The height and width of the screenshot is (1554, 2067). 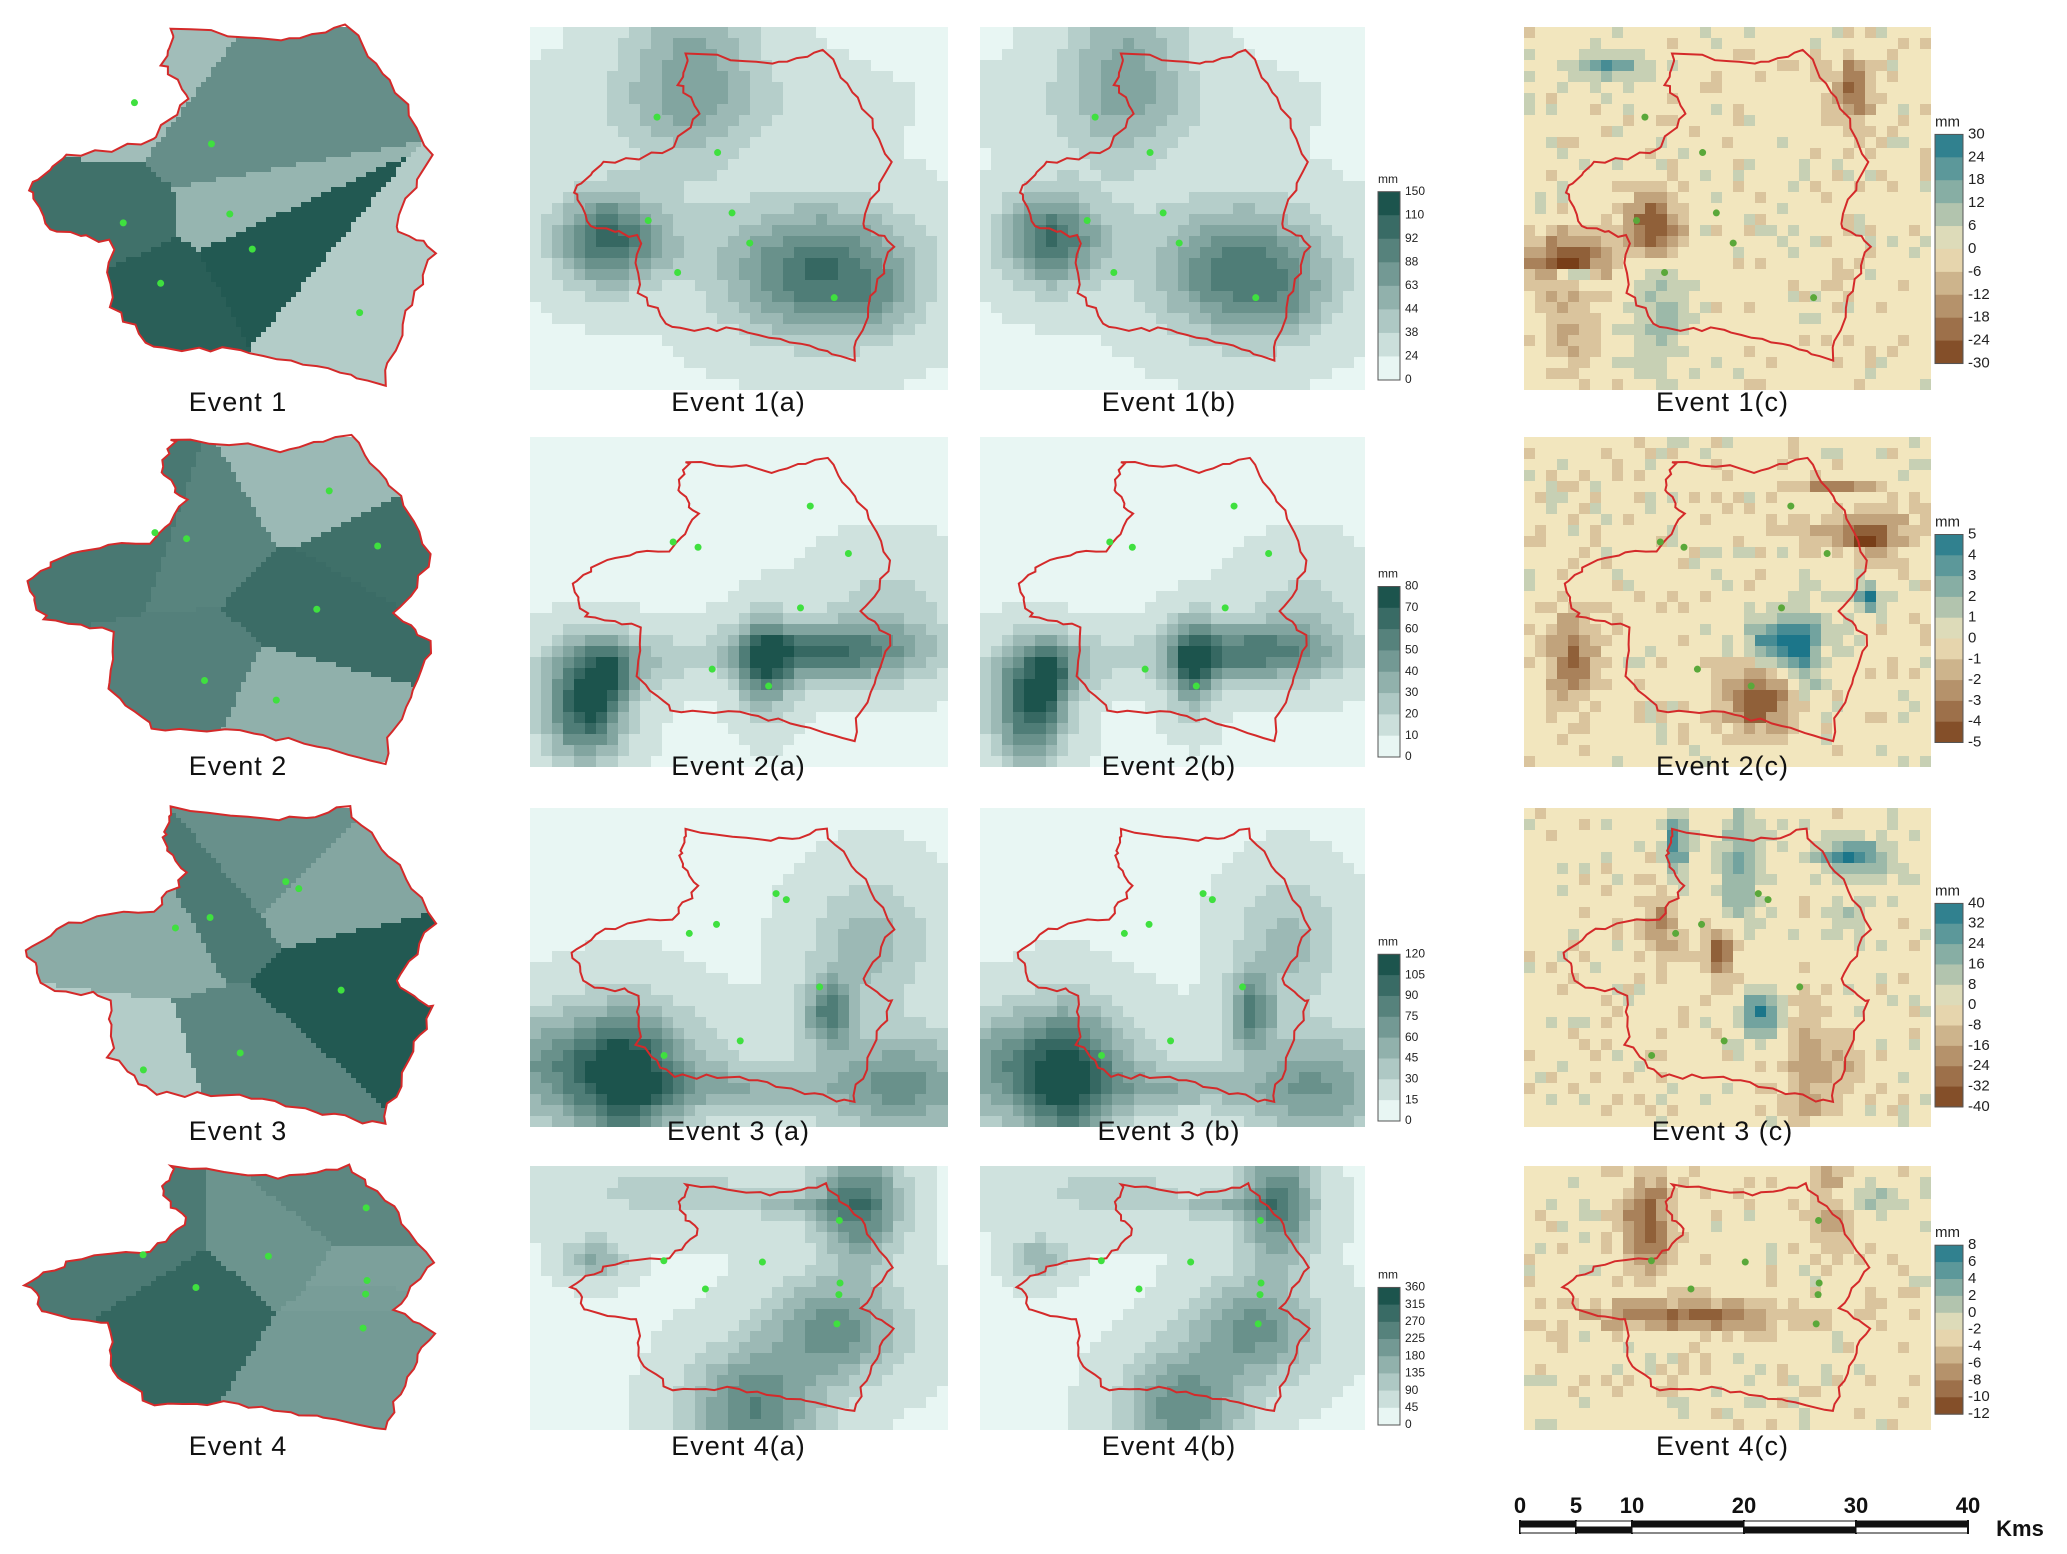 What do you see at coordinates (1169, 1446) in the screenshot?
I see `panel-caption: Event 4(b)` at bounding box center [1169, 1446].